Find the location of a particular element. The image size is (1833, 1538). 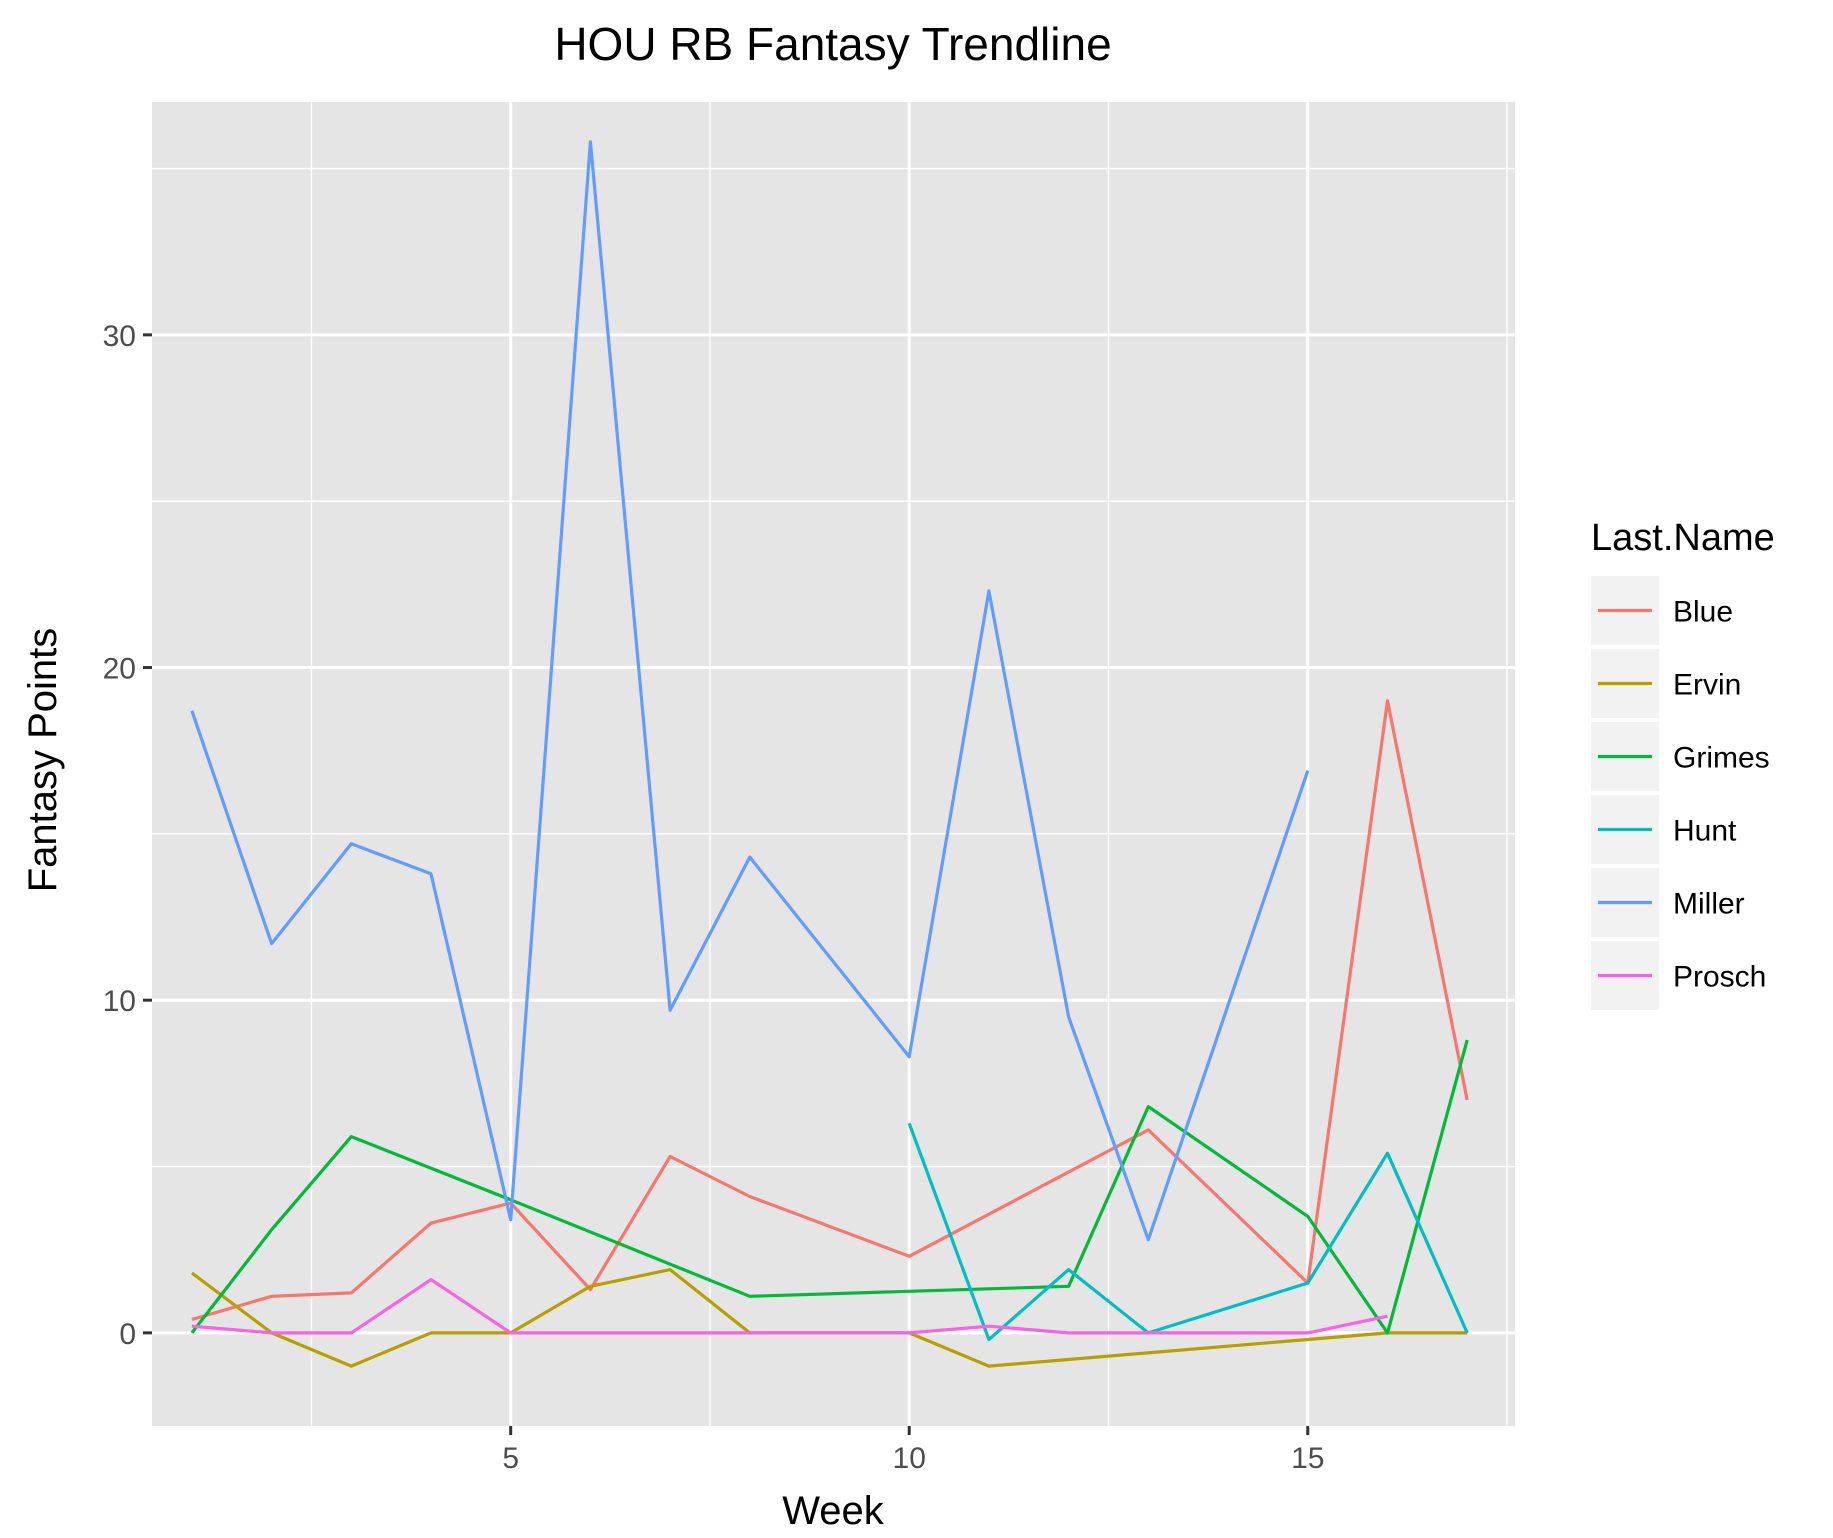

series-line-ervin is located at coordinates (829, 1318).